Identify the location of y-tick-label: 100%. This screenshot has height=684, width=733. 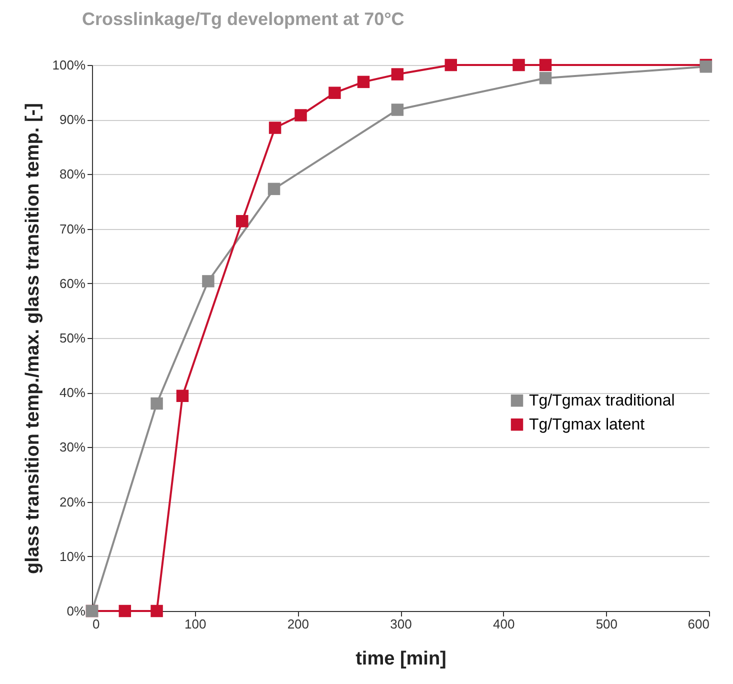
(69, 65).